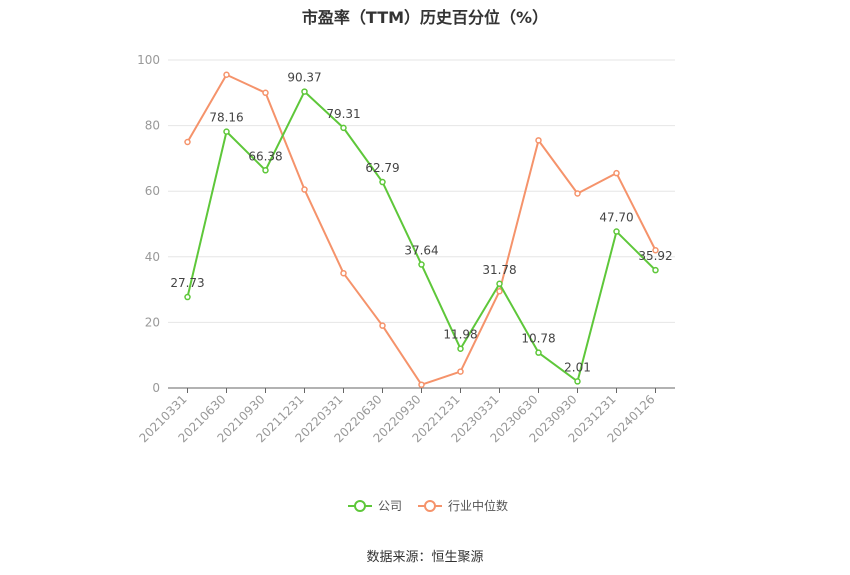 The image size is (850, 575). What do you see at coordinates (148, 60) in the screenshot?
I see `y-tick-label: 100` at bounding box center [148, 60].